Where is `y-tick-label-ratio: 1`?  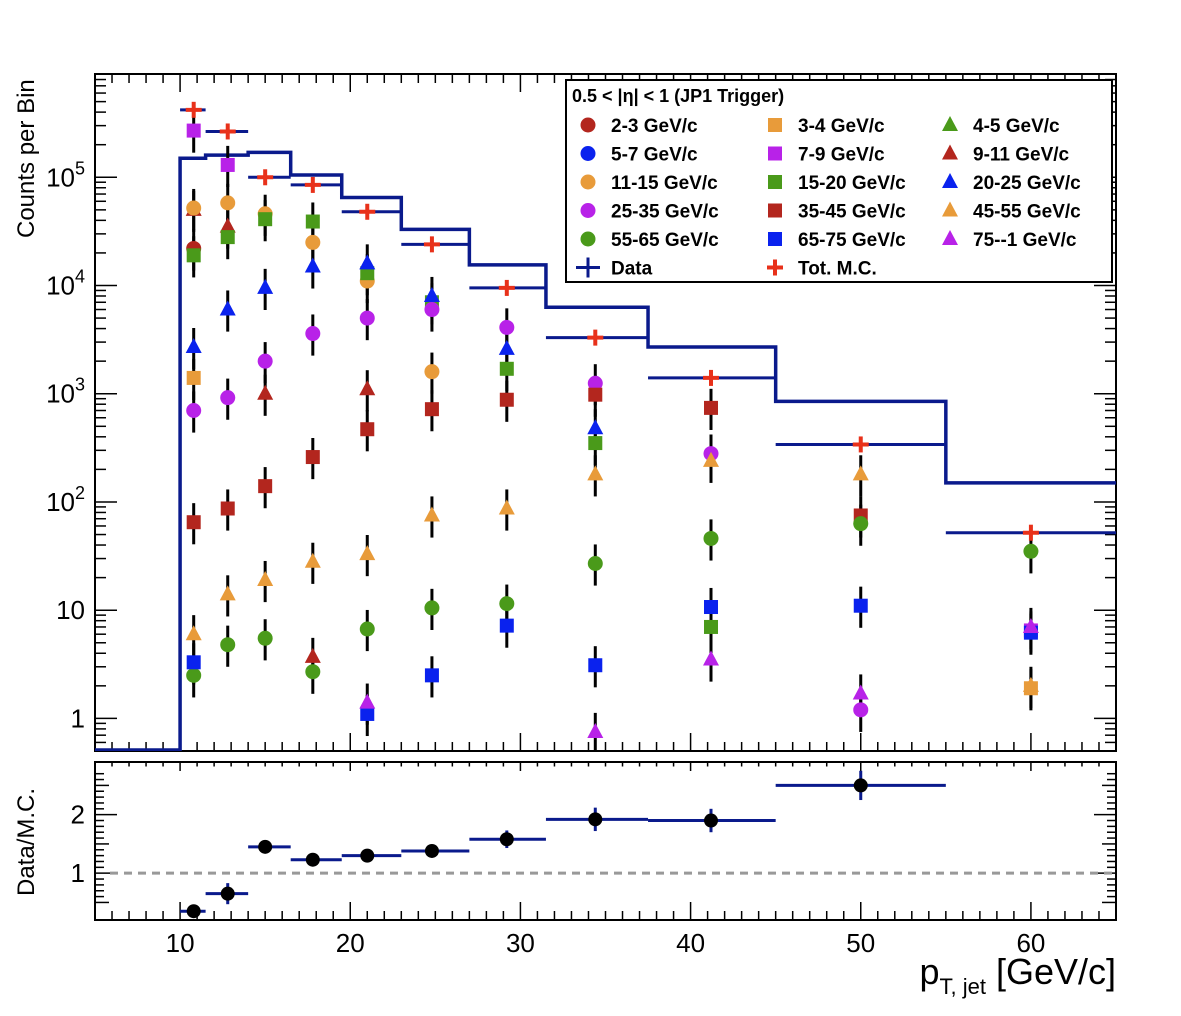
y-tick-label-ratio: 1 is located at coordinates (78, 873).